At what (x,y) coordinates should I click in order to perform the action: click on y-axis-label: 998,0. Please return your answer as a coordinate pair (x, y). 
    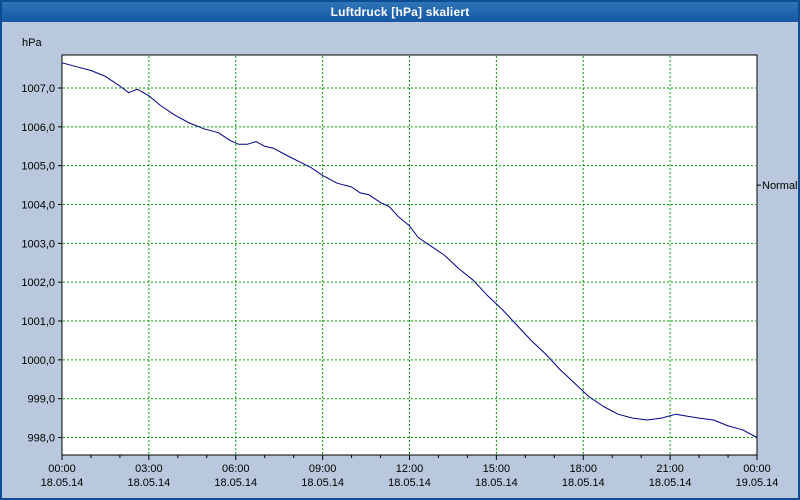
    Looking at the image, I should click on (41, 439).